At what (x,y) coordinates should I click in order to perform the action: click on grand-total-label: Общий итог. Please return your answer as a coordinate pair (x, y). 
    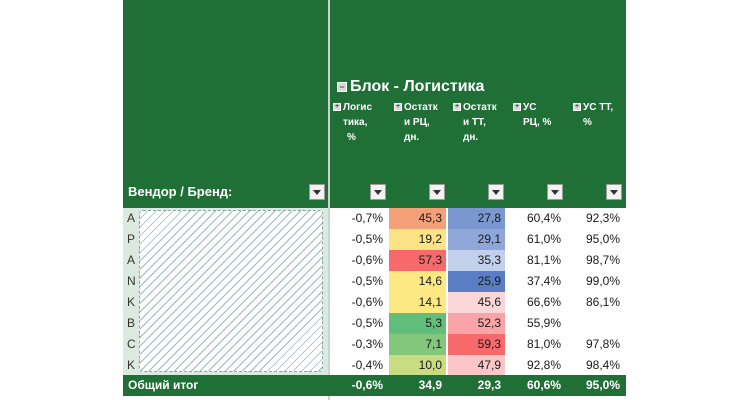
    Looking at the image, I should click on (163, 385).